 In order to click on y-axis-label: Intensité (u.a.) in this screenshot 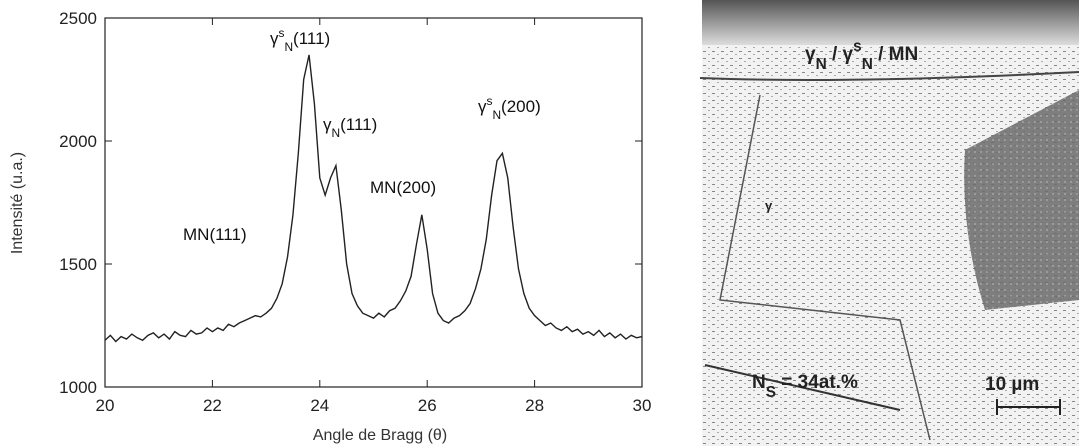, I will do `click(17, 203)`.